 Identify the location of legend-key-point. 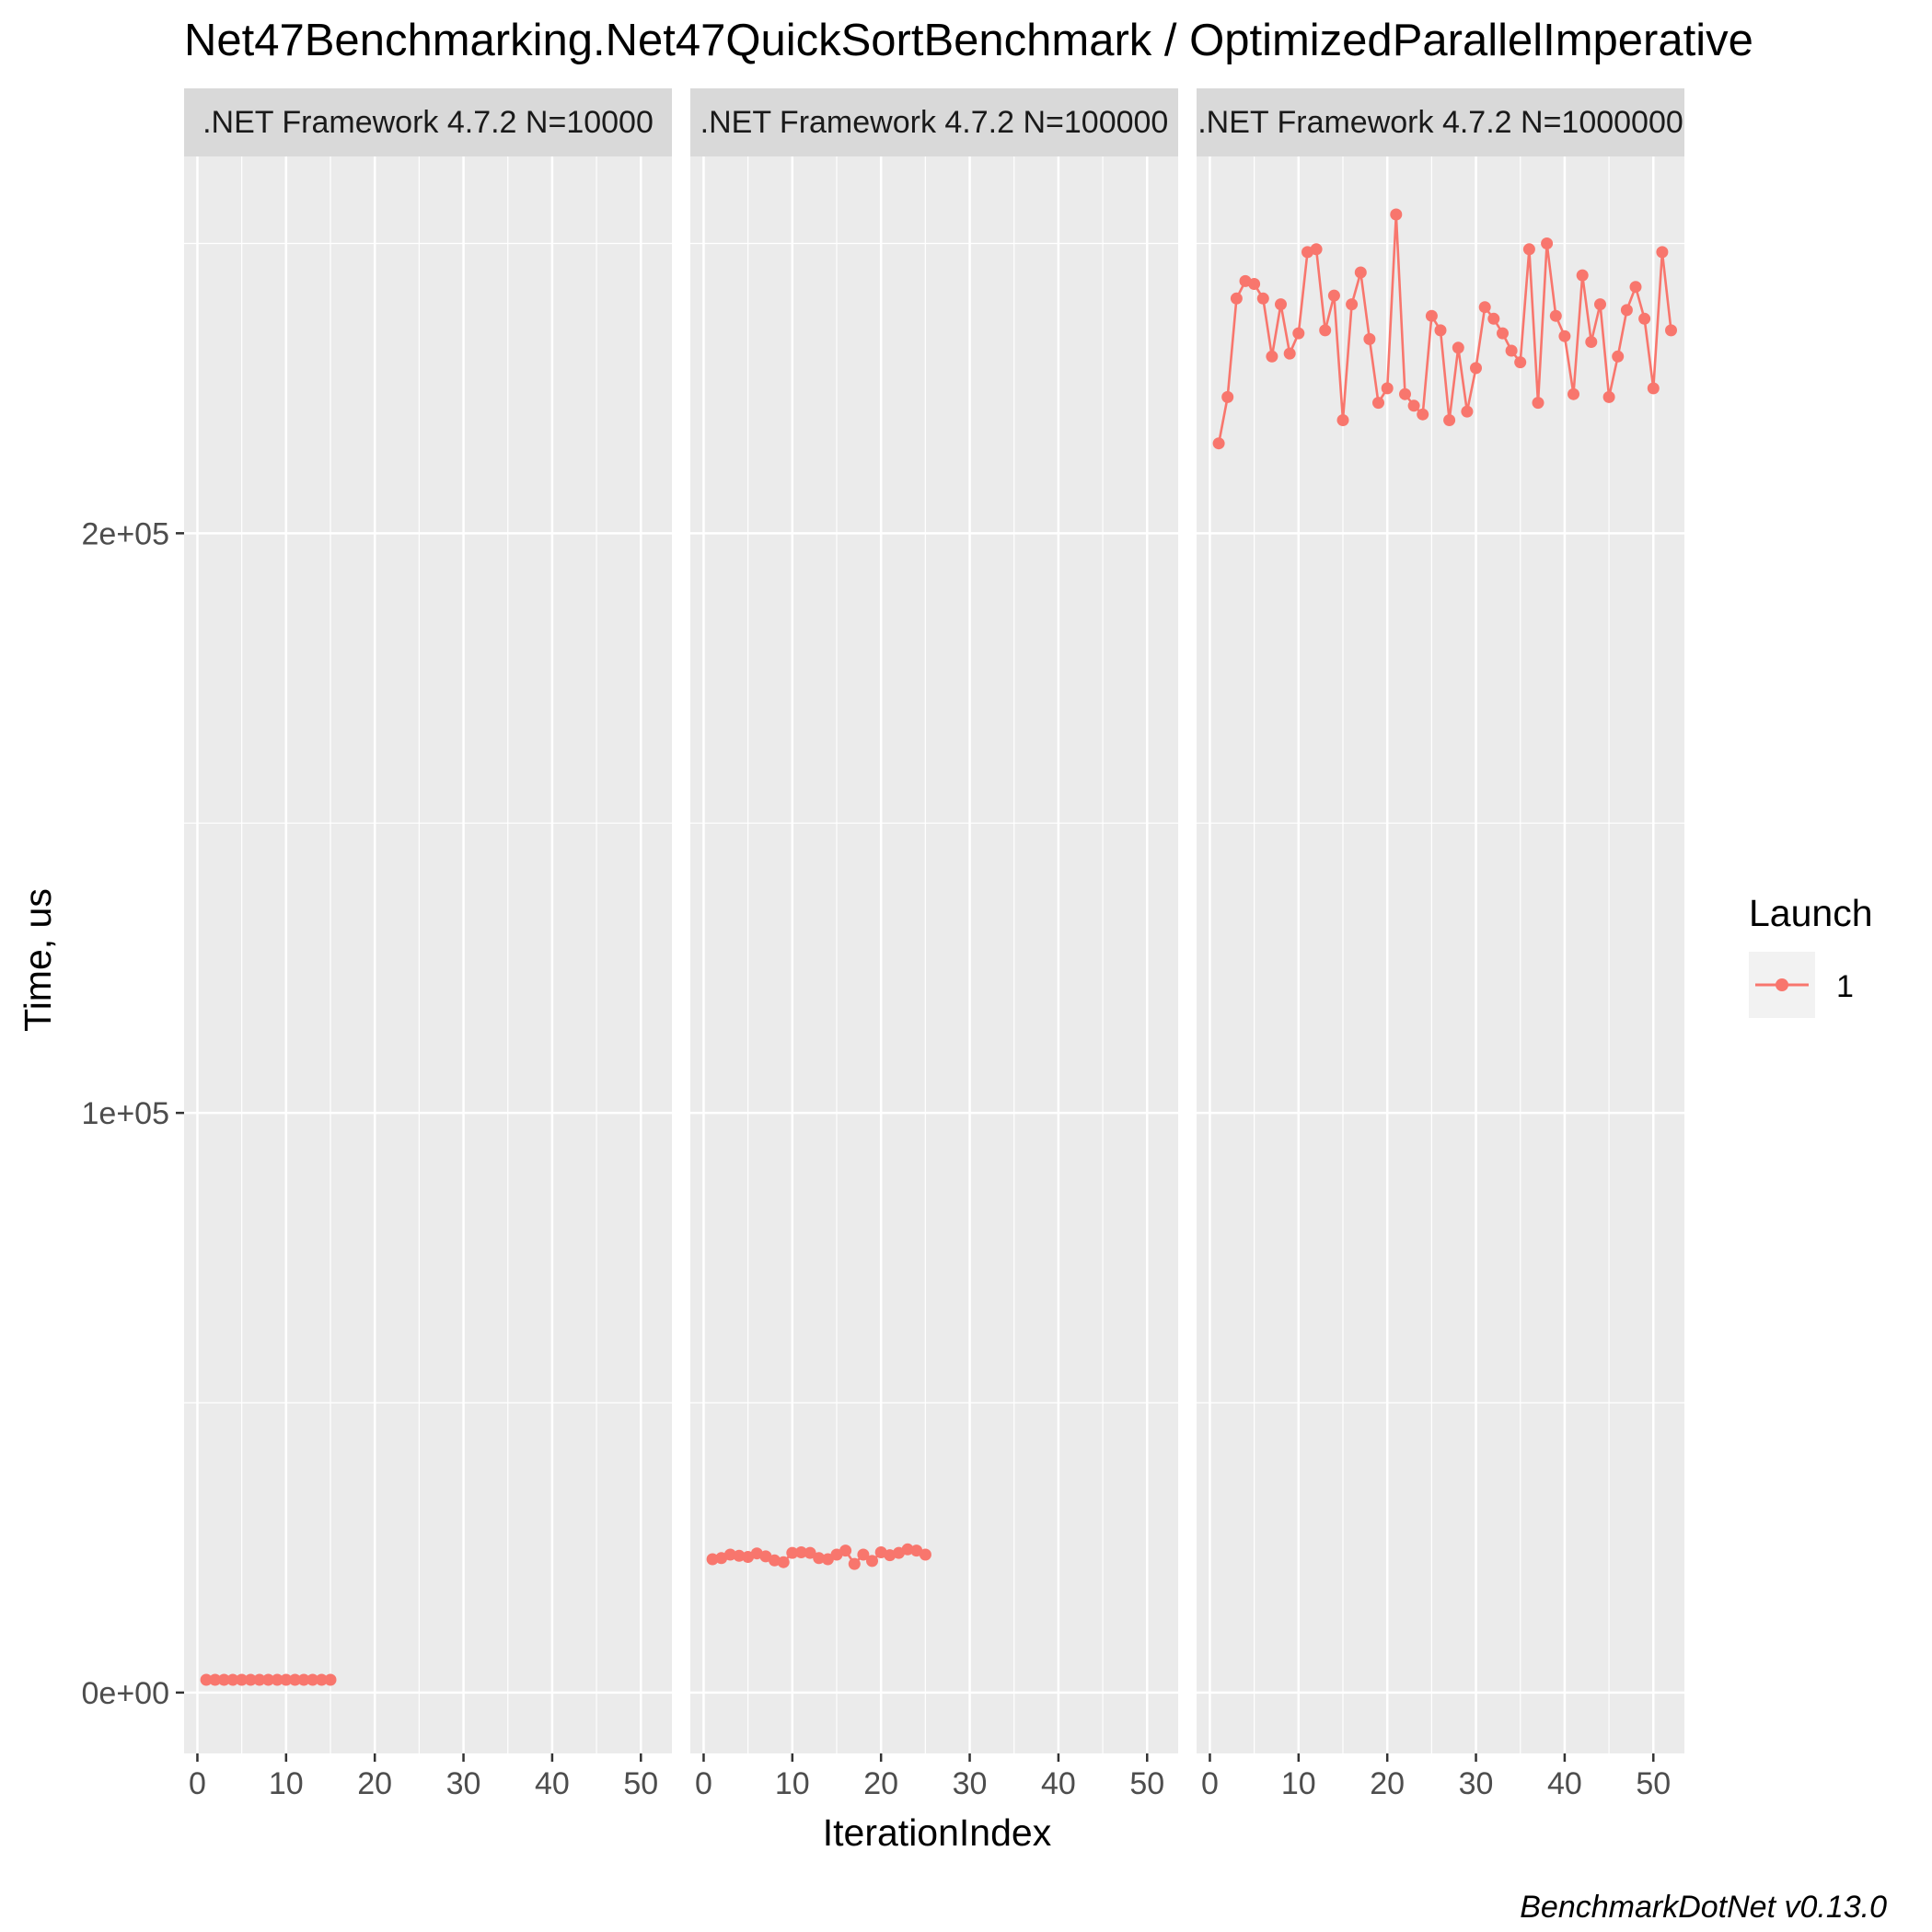
(1782, 985).